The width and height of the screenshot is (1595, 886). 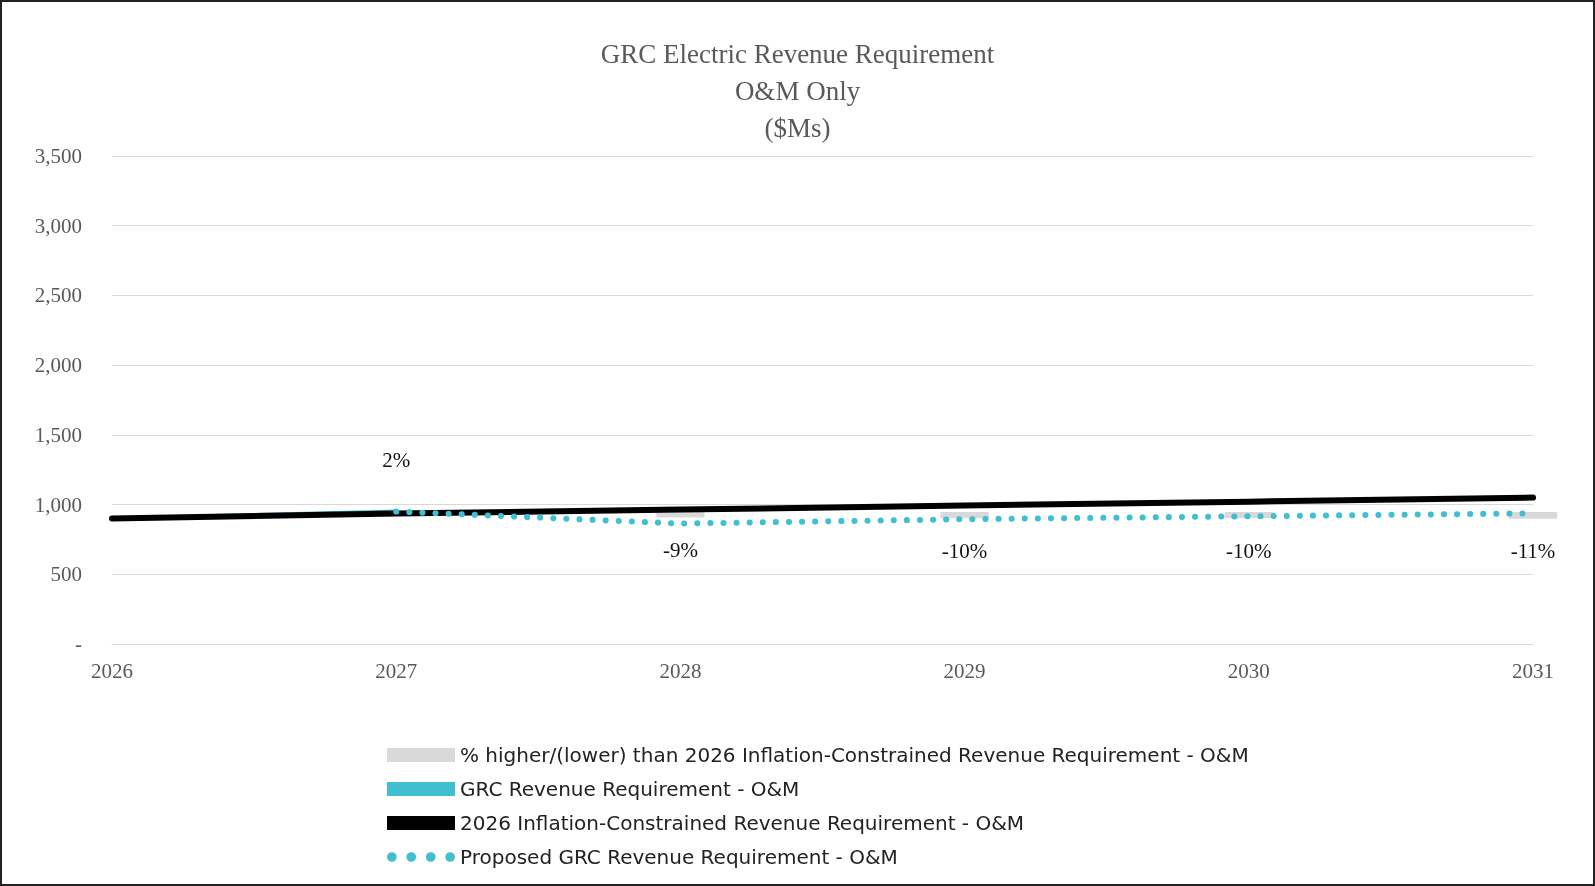 What do you see at coordinates (1248, 670) in the screenshot?
I see `x-tick-label: 2030` at bounding box center [1248, 670].